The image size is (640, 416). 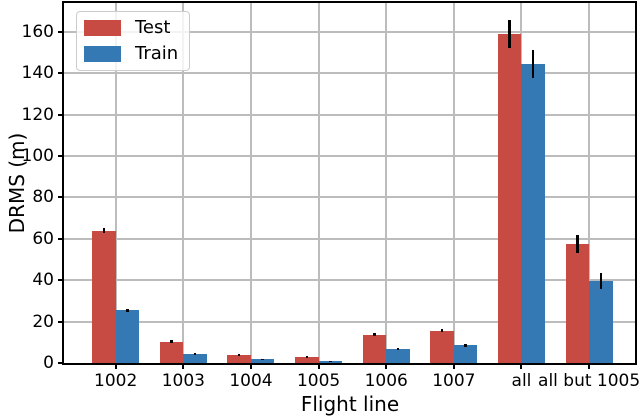 What do you see at coordinates (521, 381) in the screenshot?
I see `x-tick-label: all` at bounding box center [521, 381].